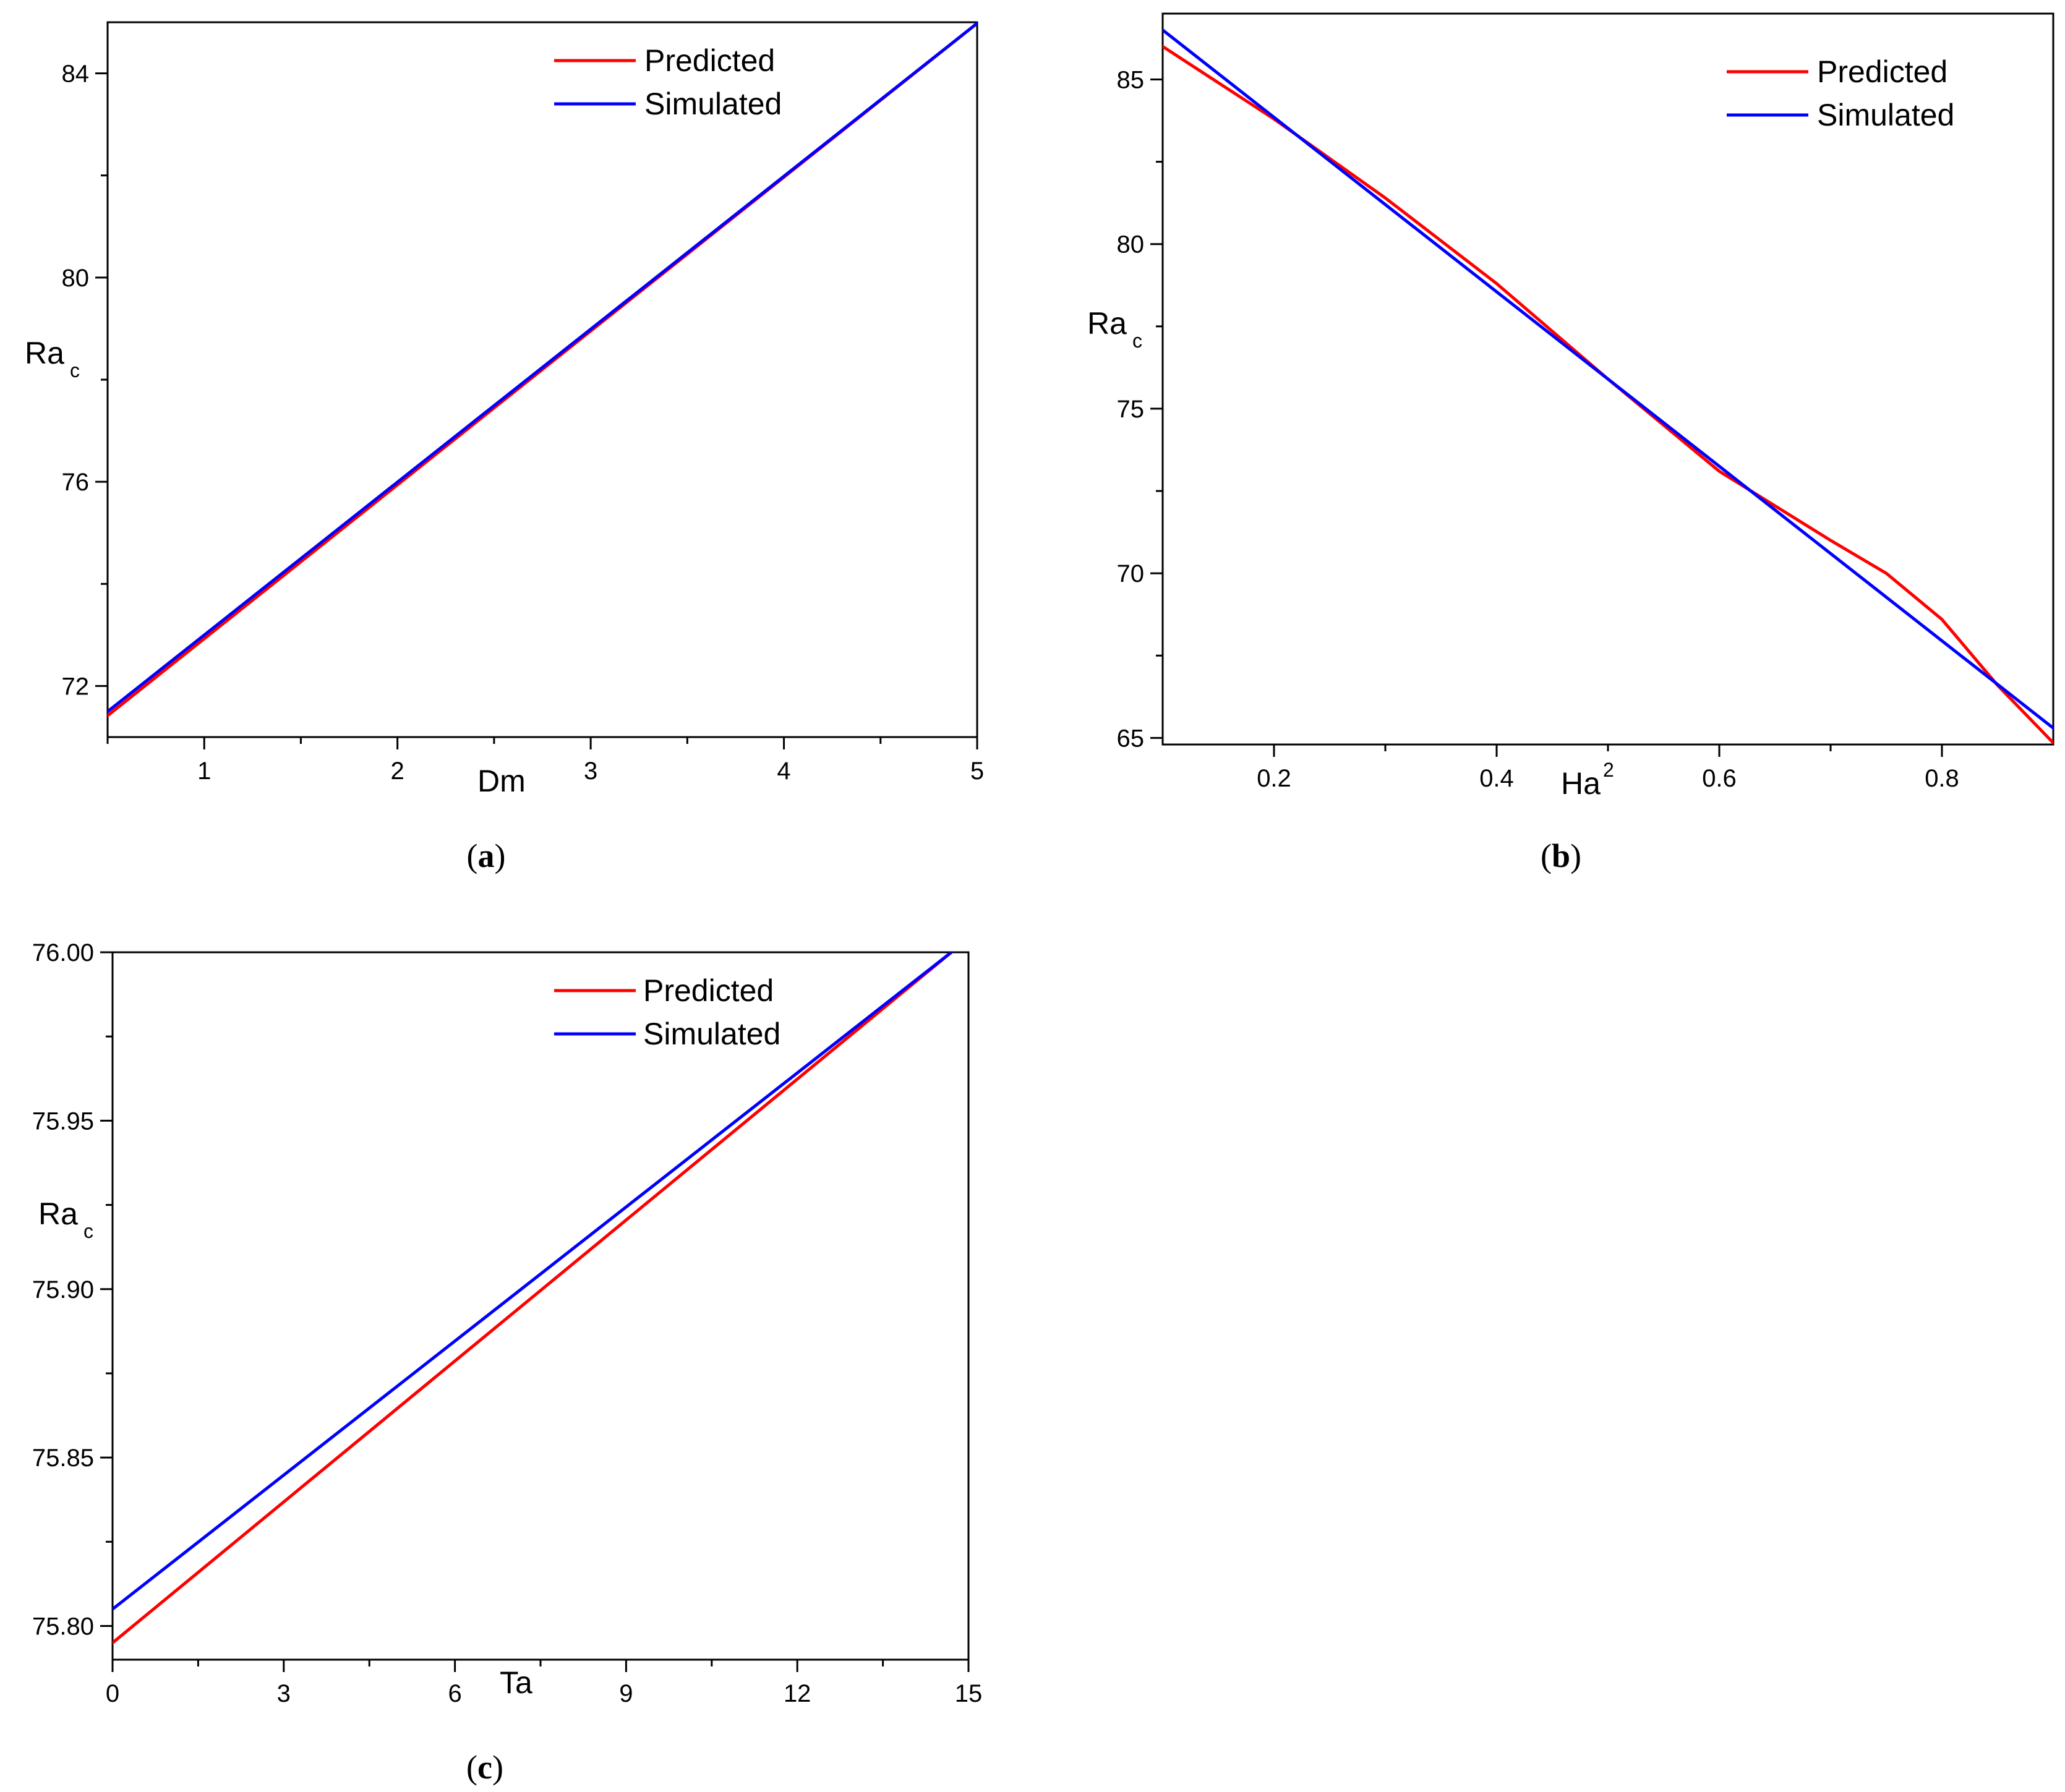 Image resolution: width=2065 pixels, height=1792 pixels. I want to click on x-tick-label: 0.6, so click(1719, 778).